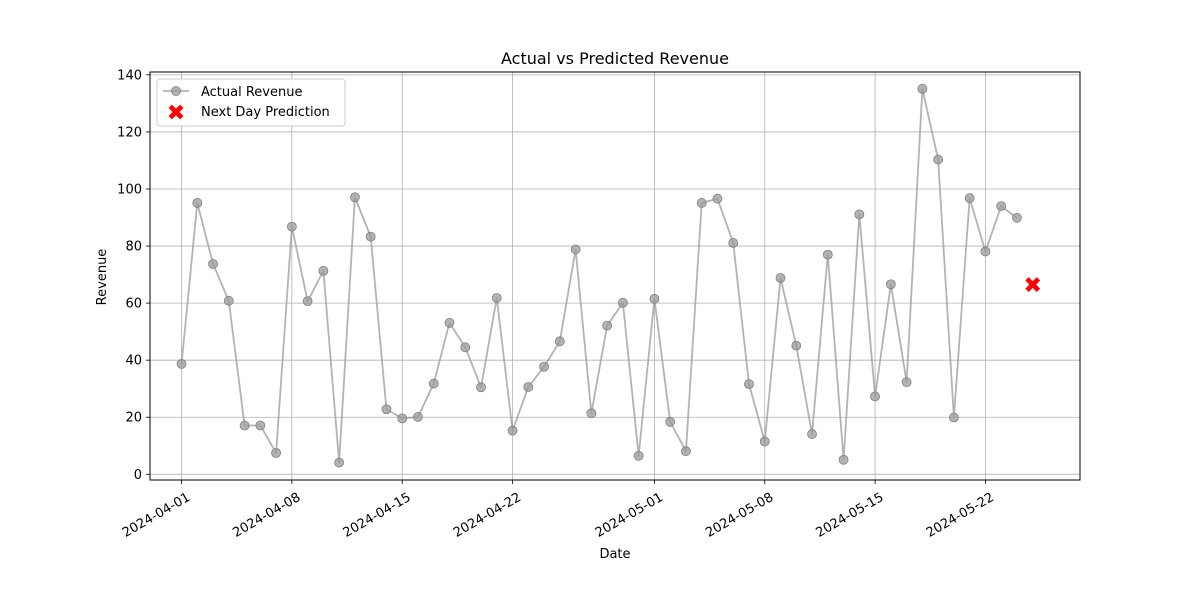  I want to click on y-tick-label: 40, so click(133, 361).